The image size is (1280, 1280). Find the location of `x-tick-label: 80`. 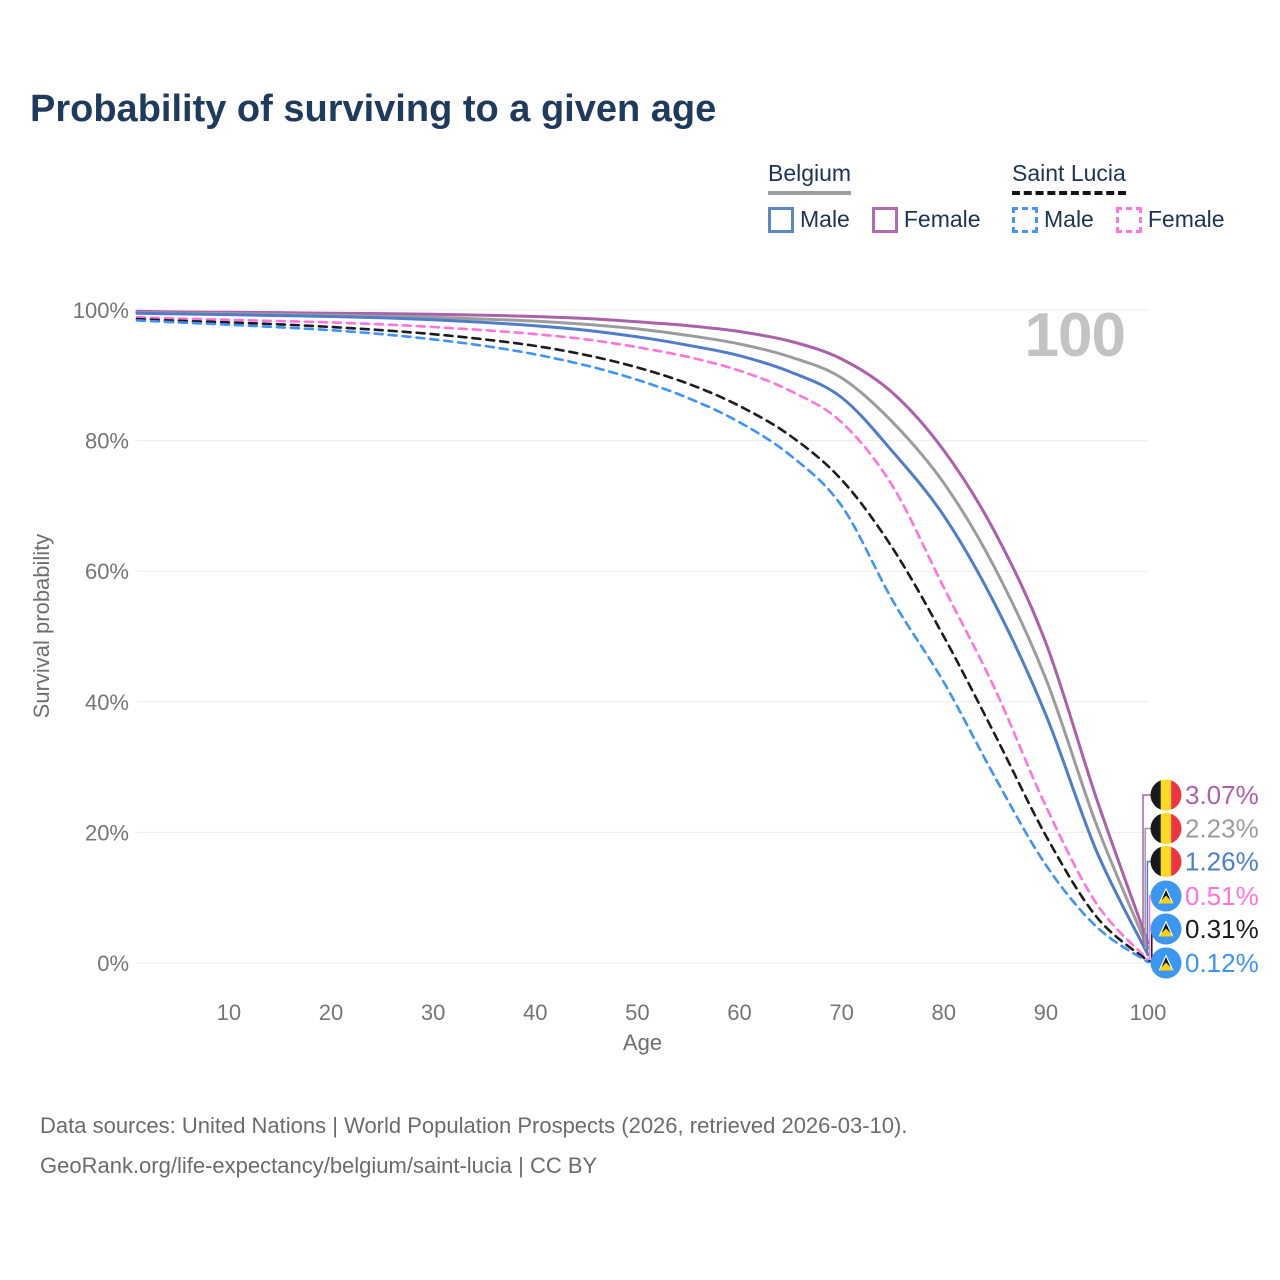

x-tick-label: 80 is located at coordinates (944, 1012).